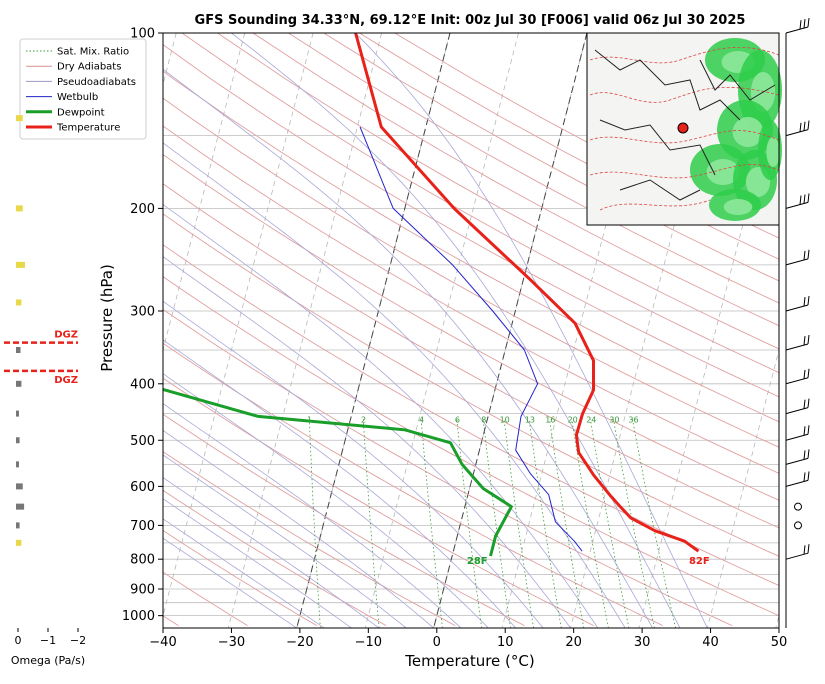 This screenshot has width=825, height=684. I want to click on x-tick-label: 30, so click(642, 642).